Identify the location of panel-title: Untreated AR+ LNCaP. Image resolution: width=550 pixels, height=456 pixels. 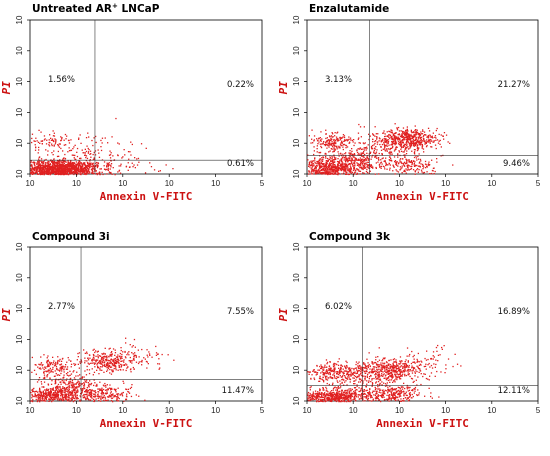
(96, 8).